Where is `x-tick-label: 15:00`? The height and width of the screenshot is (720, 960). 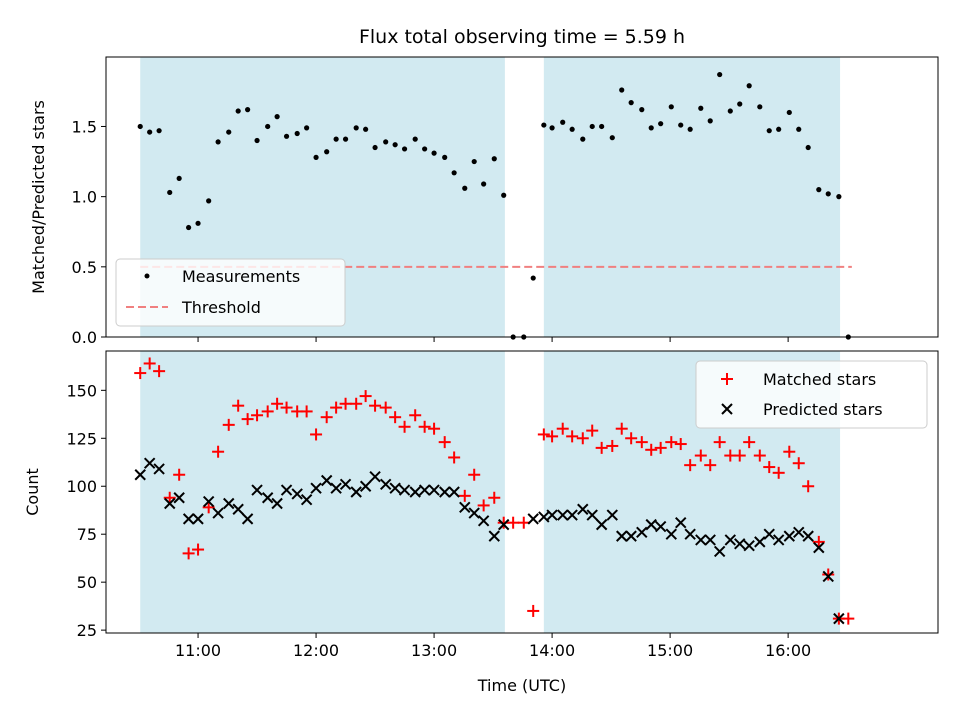 x-tick-label: 15:00 is located at coordinates (670, 650).